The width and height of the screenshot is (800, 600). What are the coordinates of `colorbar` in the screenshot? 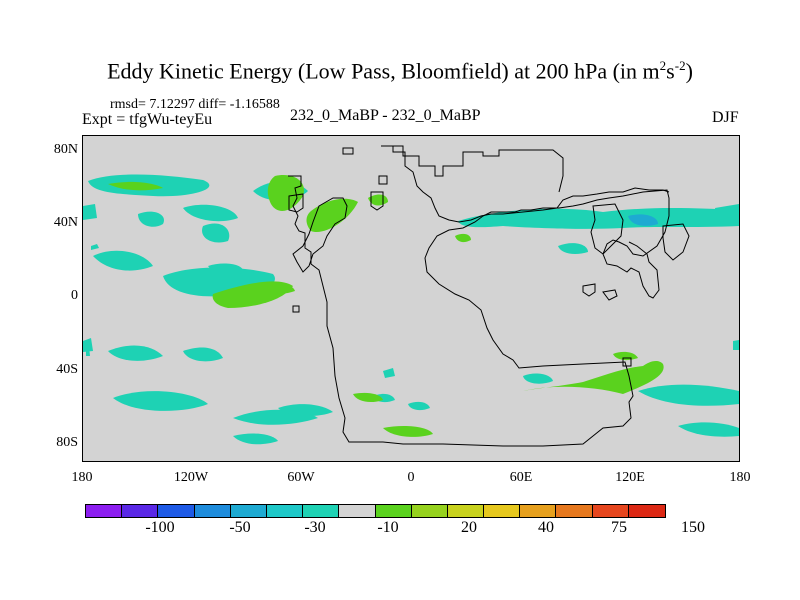 It's located at (375, 511).